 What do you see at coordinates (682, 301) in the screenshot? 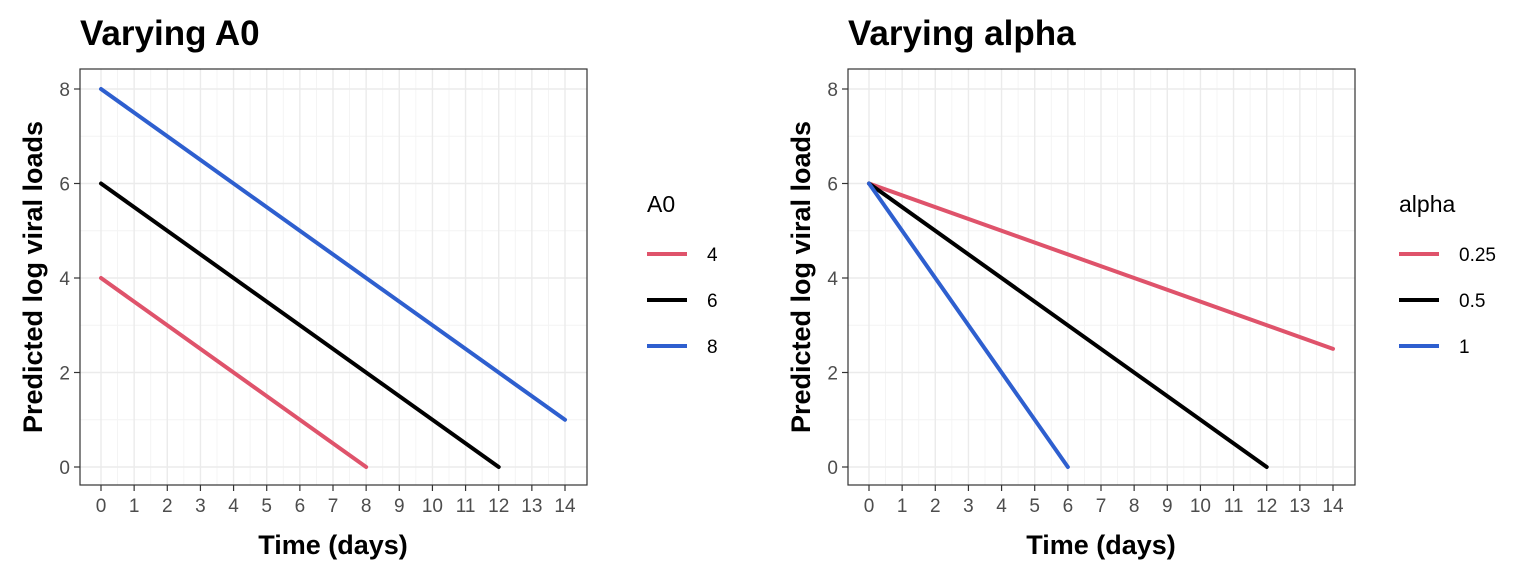
I see `legend-items: 4 6 8` at bounding box center [682, 301].